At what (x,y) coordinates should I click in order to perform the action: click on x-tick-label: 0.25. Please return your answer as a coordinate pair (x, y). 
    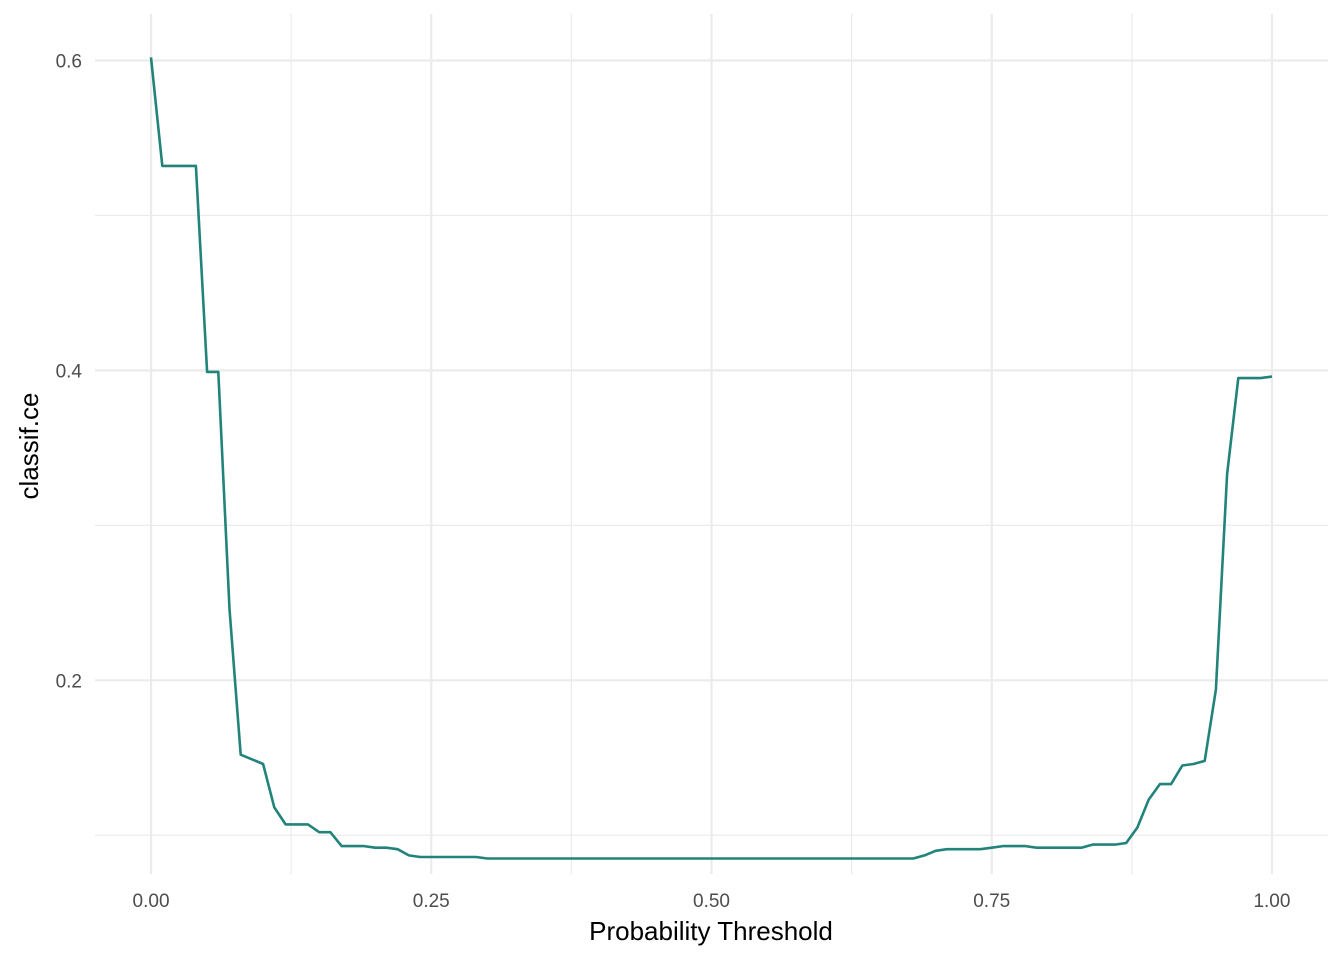
    Looking at the image, I should click on (431, 901).